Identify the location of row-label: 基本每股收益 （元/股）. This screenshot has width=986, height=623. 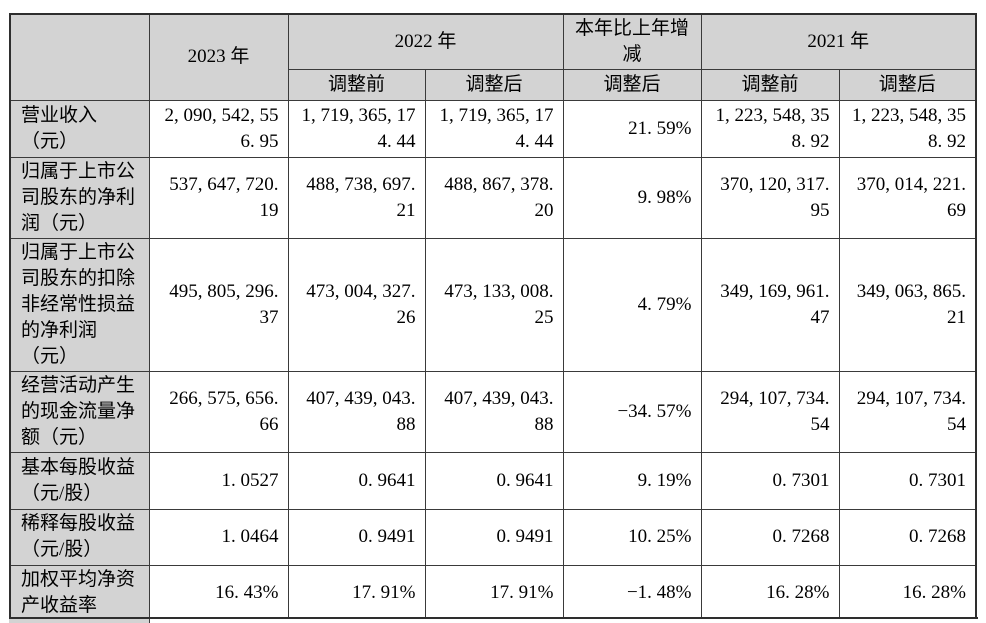
(79, 480).